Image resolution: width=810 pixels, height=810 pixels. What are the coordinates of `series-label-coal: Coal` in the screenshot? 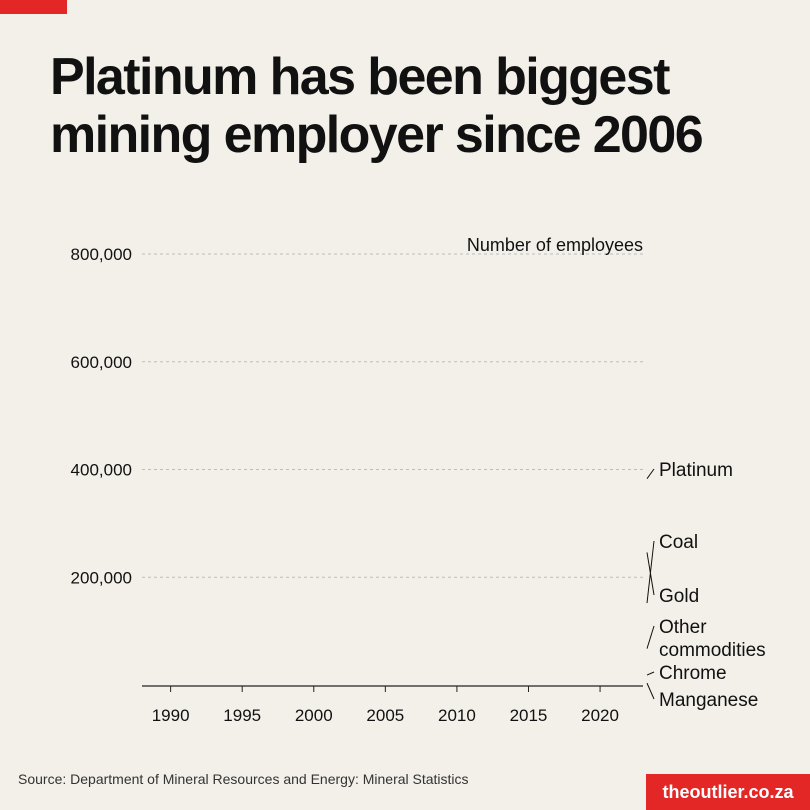 It's located at (678, 542).